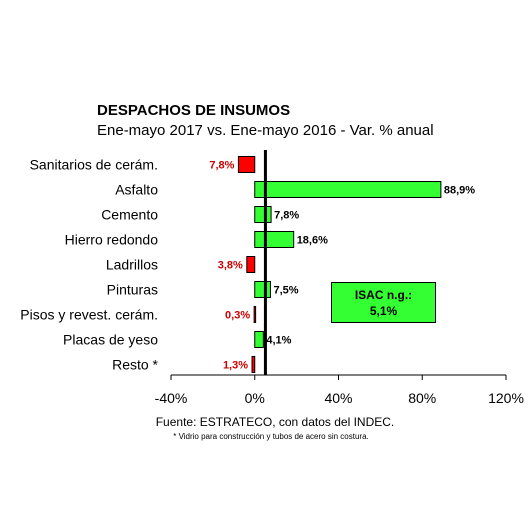  I want to click on data-label: 88,9%, so click(459, 191).